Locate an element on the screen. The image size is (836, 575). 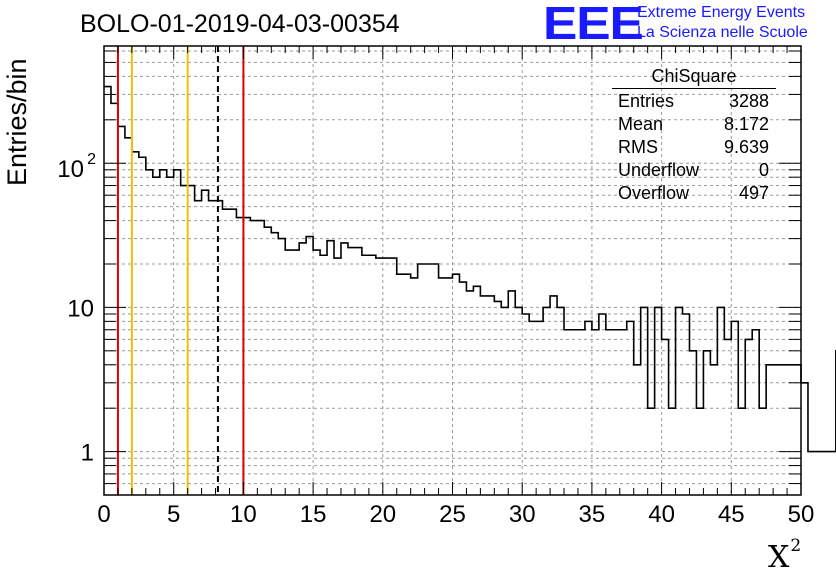
y-tick-label-exponent: 2 is located at coordinates (91, 159).